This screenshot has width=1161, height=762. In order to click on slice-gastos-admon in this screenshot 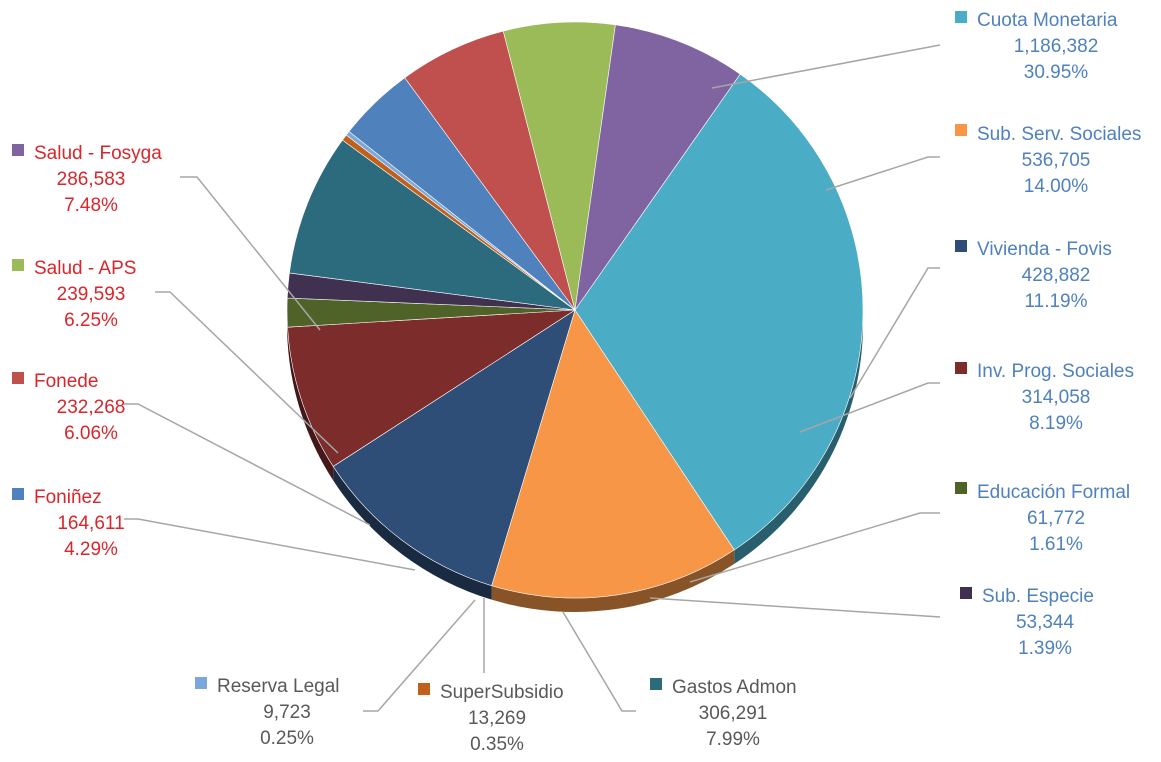, I will do `click(432, 225)`.